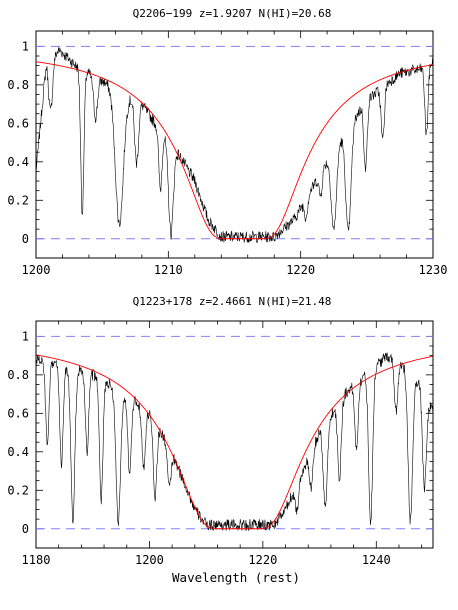 This screenshot has height=610, width=458. What do you see at coordinates (232, 301) in the screenshot?
I see `panel-title: Q1223+178 z=2.4661 N(HI)=21.48` at bounding box center [232, 301].